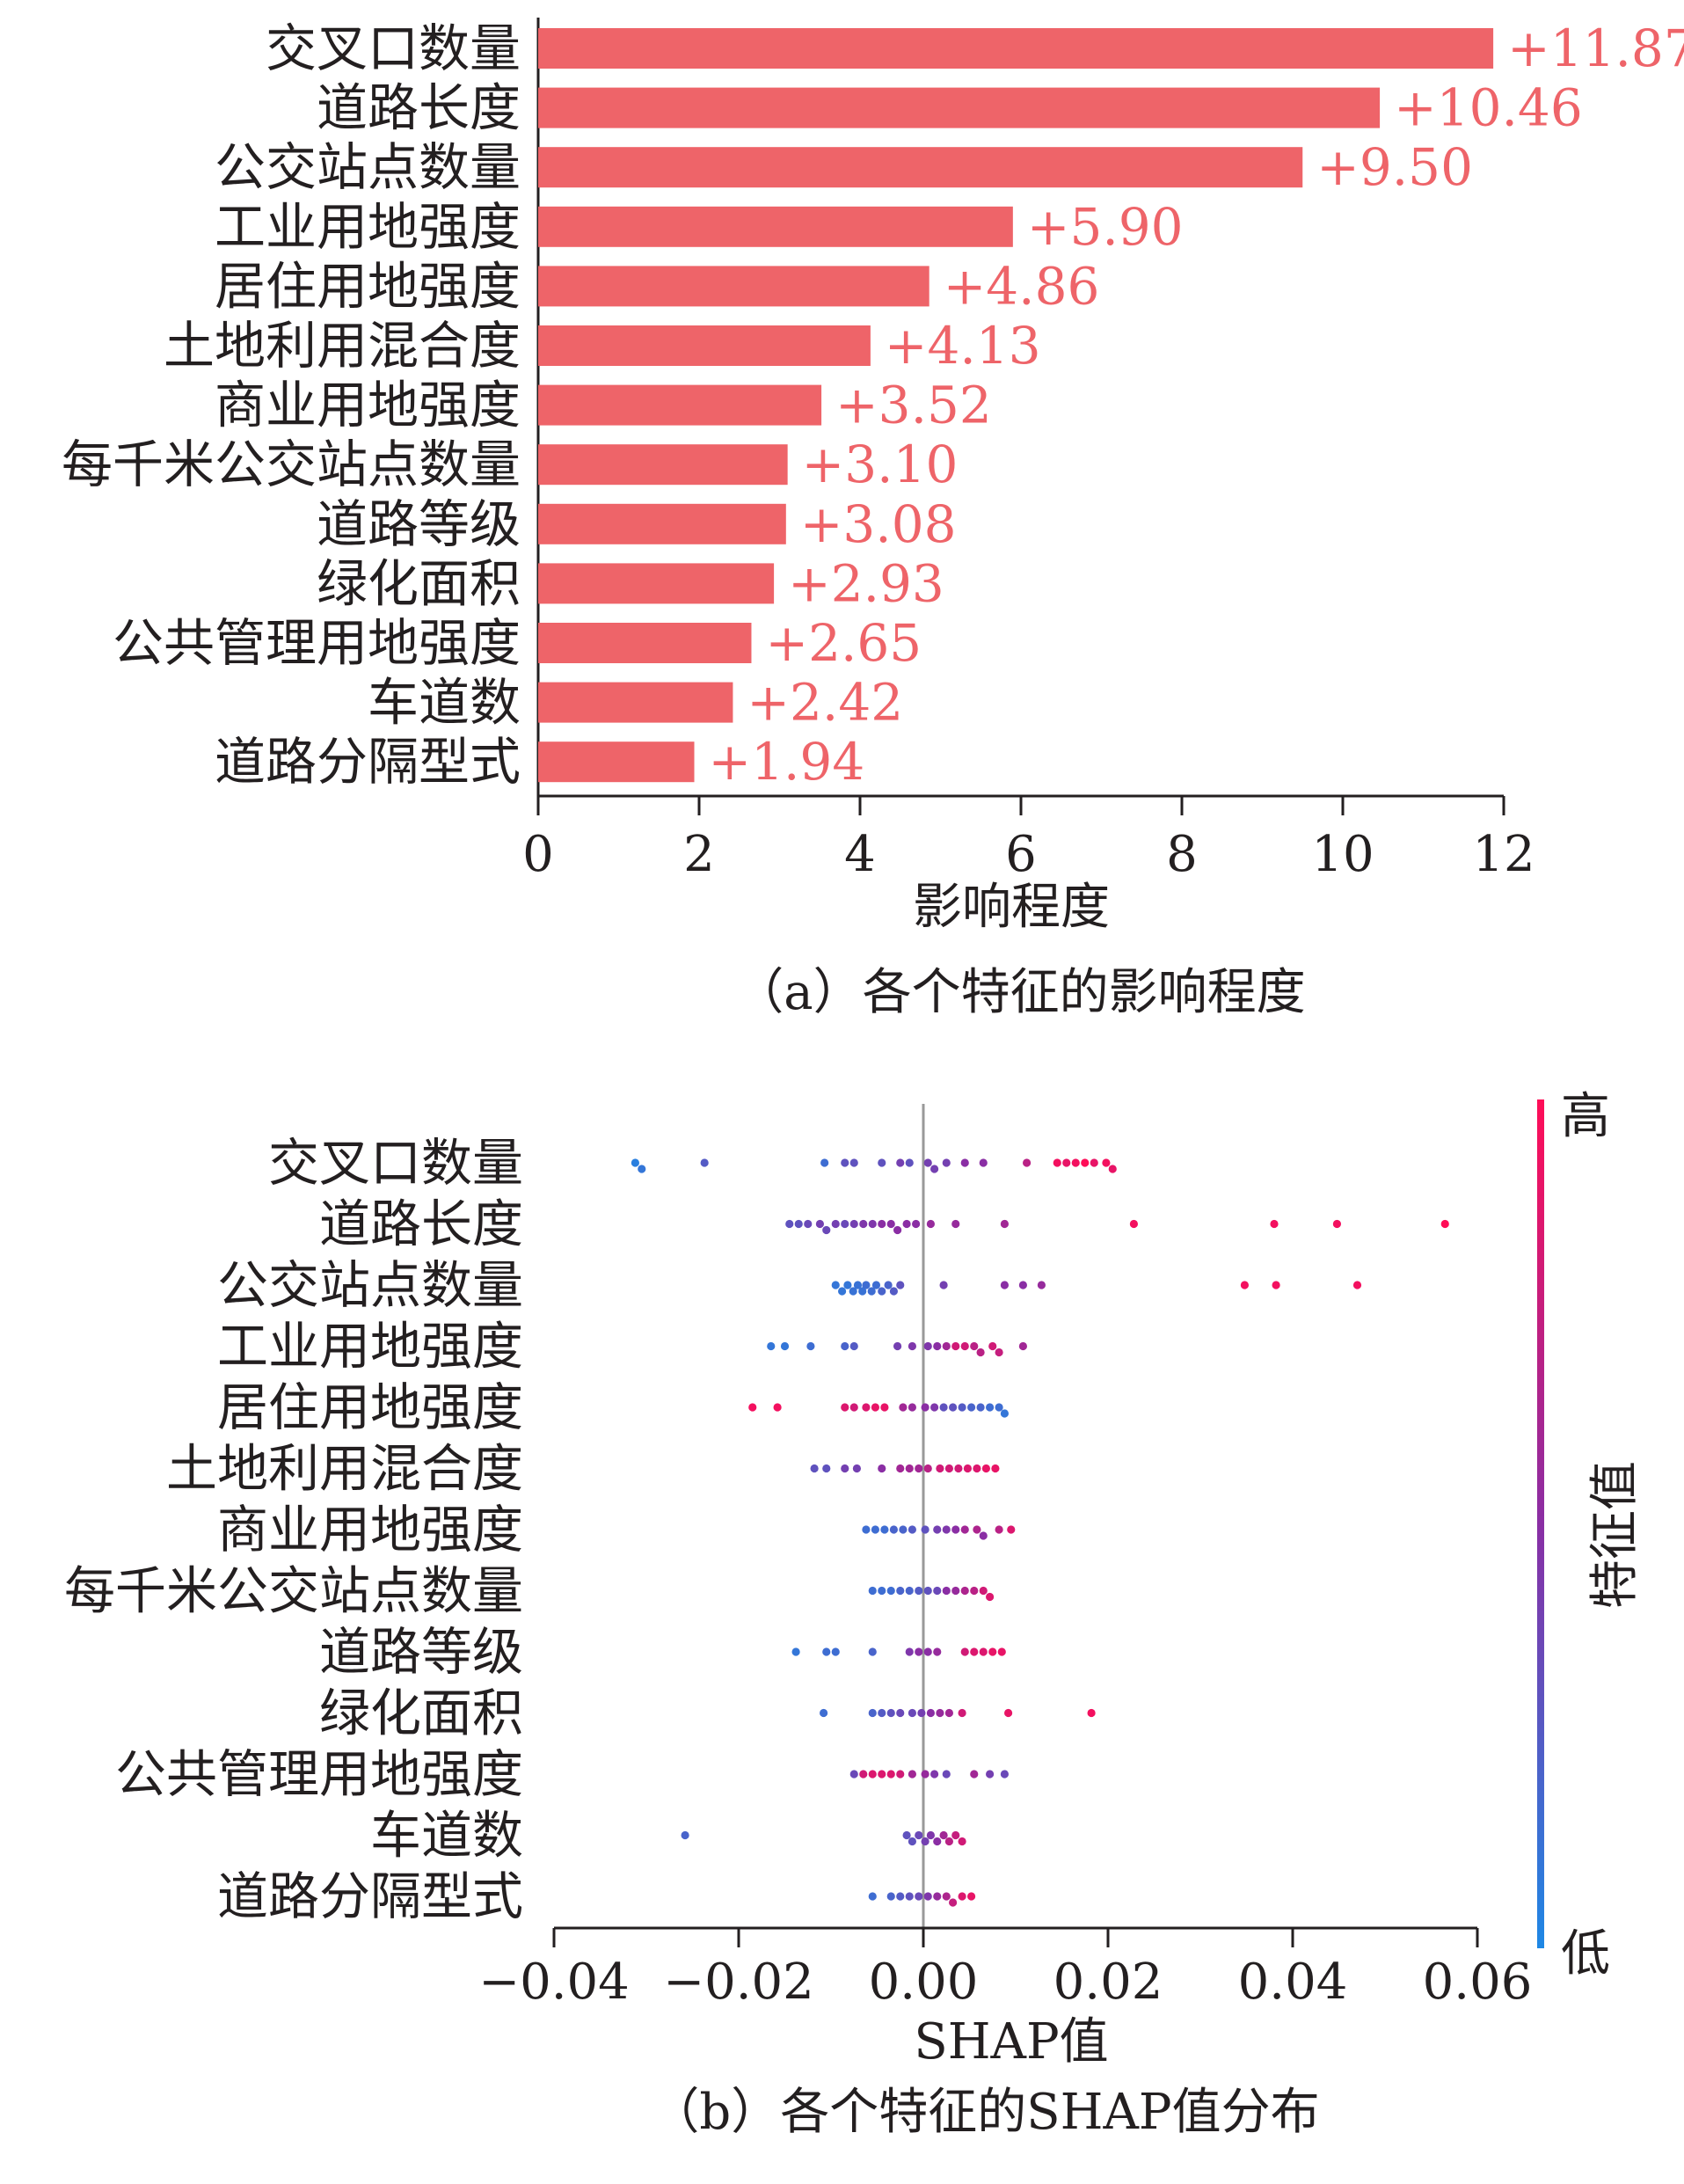  I want to click on bar-value-label: +2.42, so click(825, 703).